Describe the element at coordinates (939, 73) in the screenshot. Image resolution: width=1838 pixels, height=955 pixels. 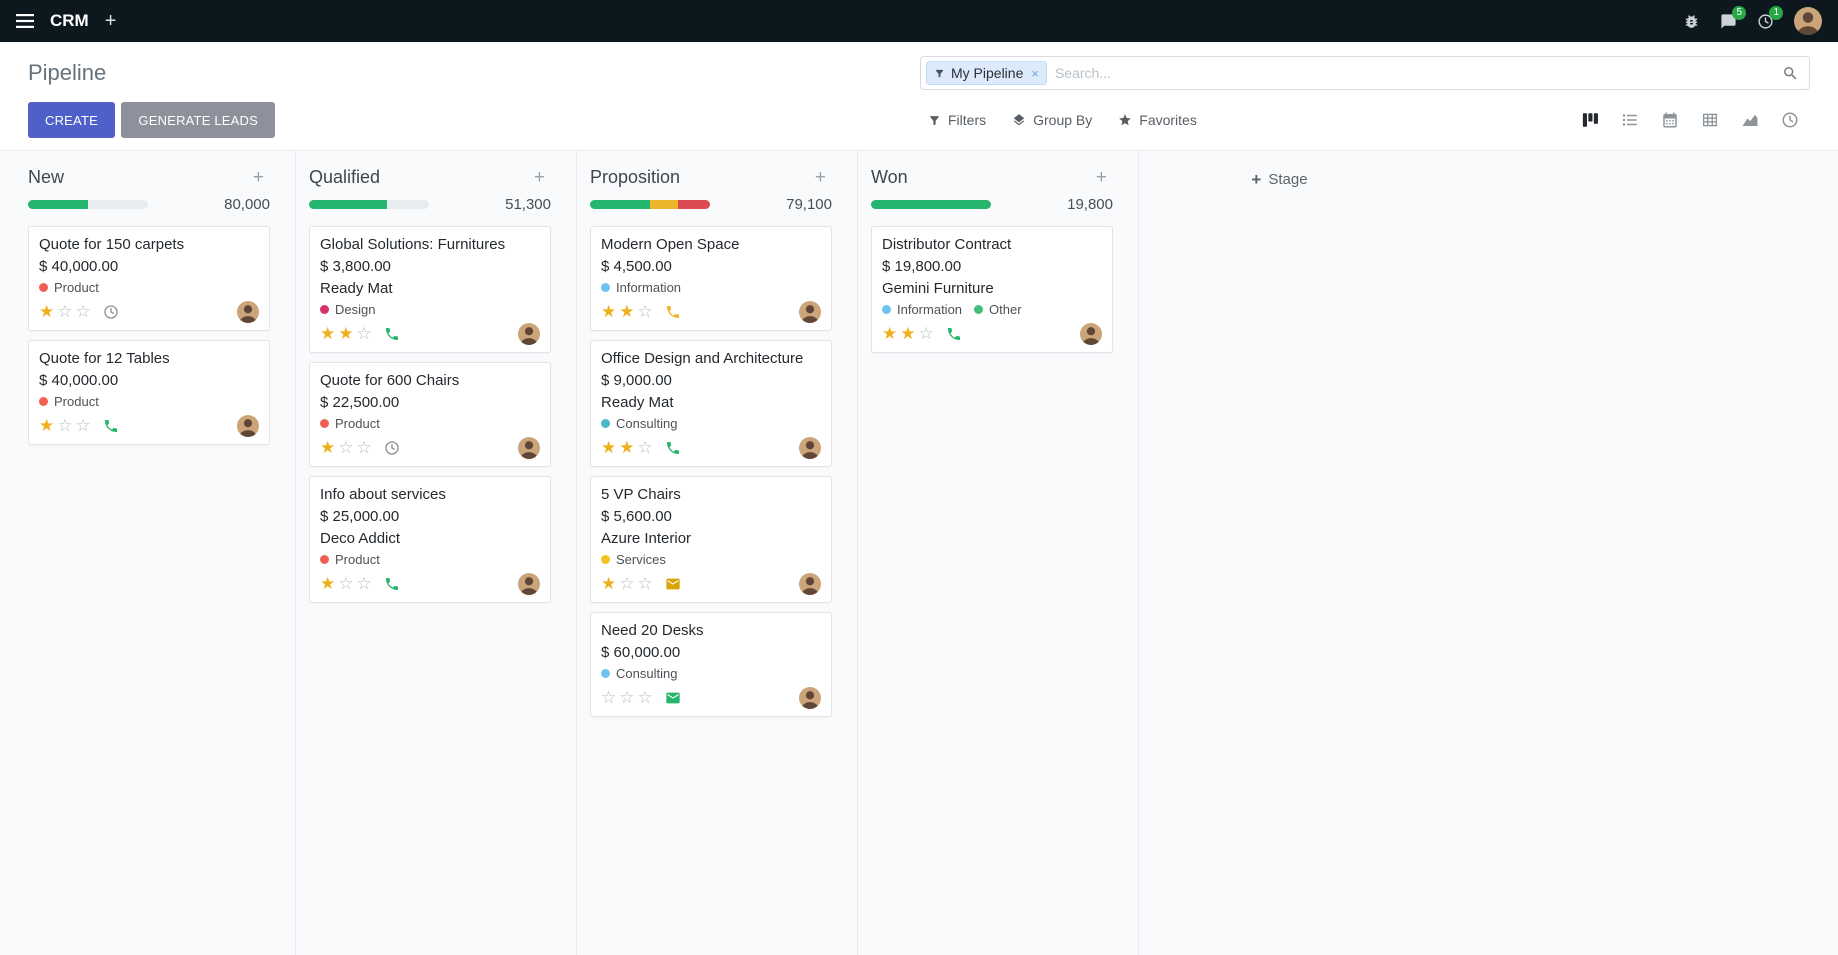
I see `filter-funnel-icon` at that location.